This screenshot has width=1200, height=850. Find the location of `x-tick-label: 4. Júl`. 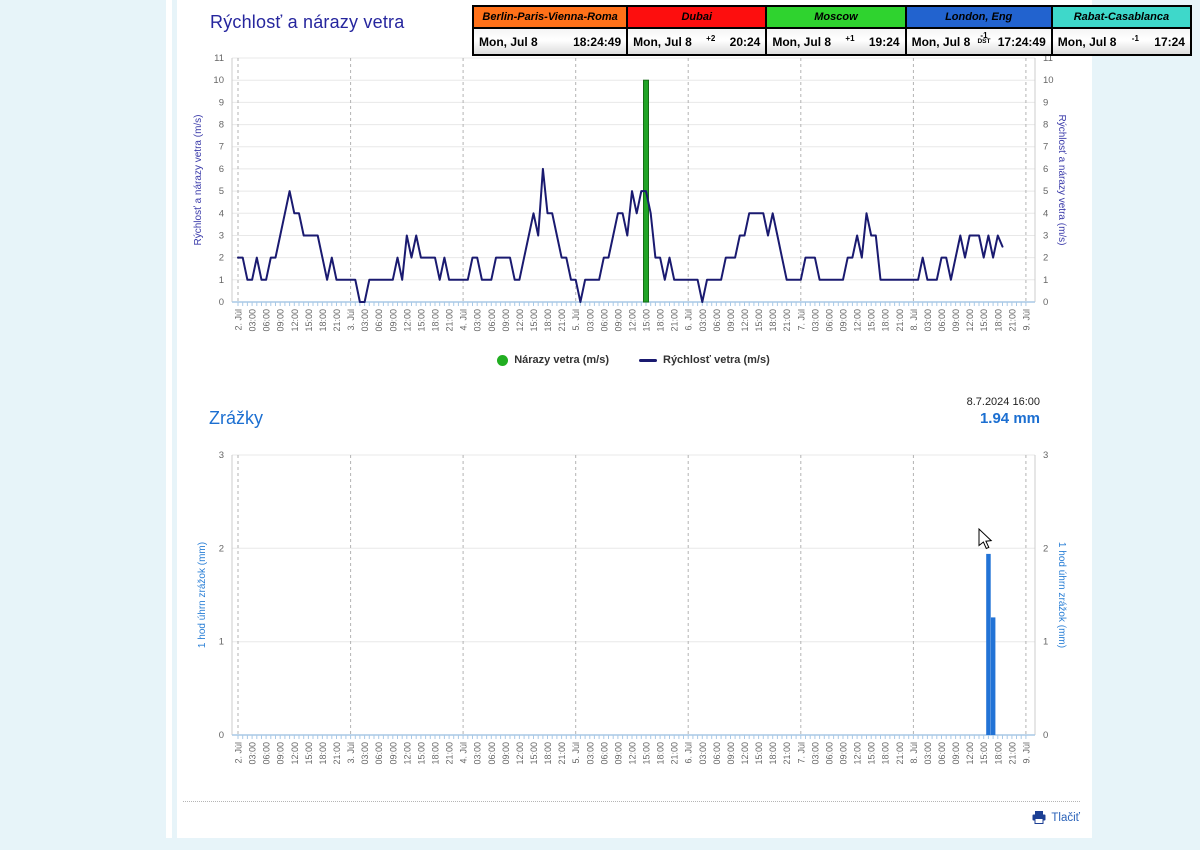

x-tick-label: 4. Júl is located at coordinates (464, 320).